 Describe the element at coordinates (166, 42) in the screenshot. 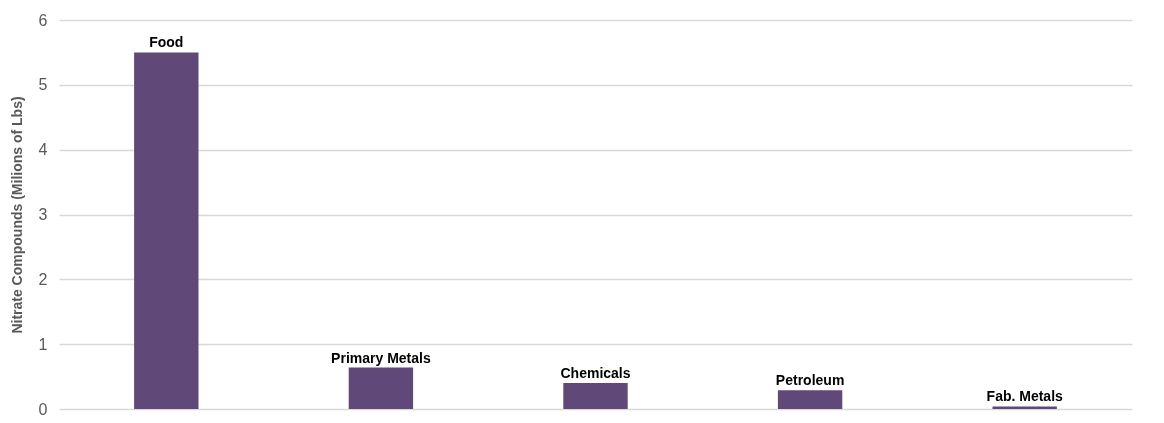

I see `x-tick-label: Food` at that location.